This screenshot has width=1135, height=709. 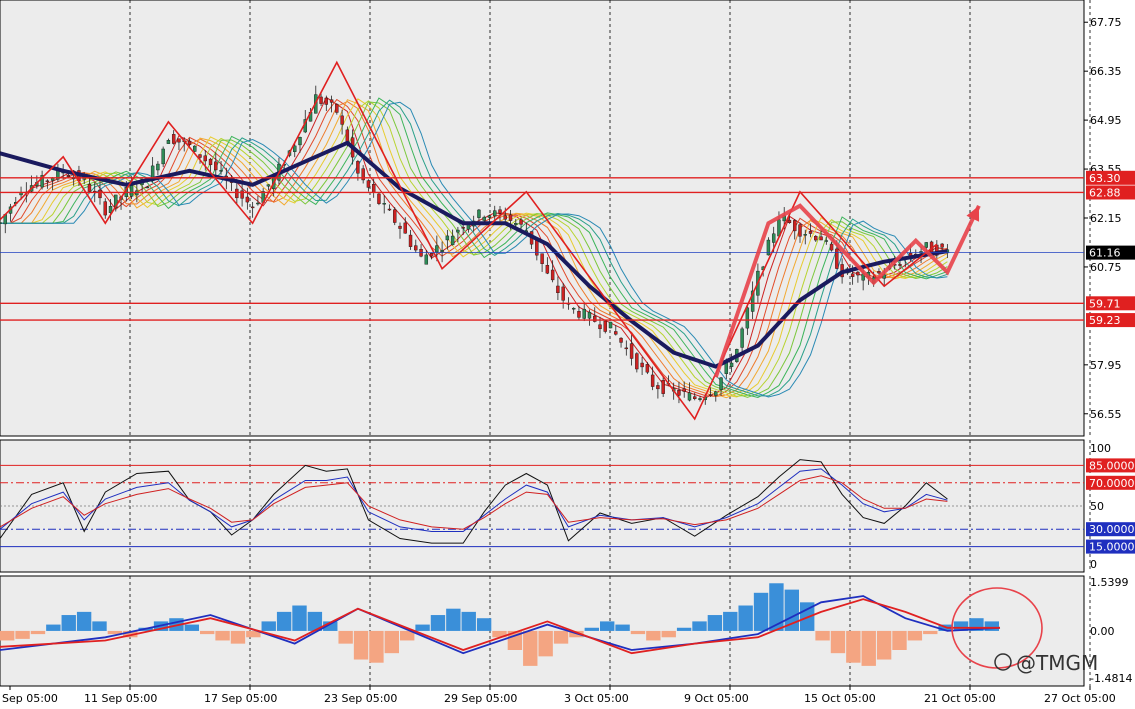 I want to click on price-tick-label: 64.95, so click(x=1106, y=120).